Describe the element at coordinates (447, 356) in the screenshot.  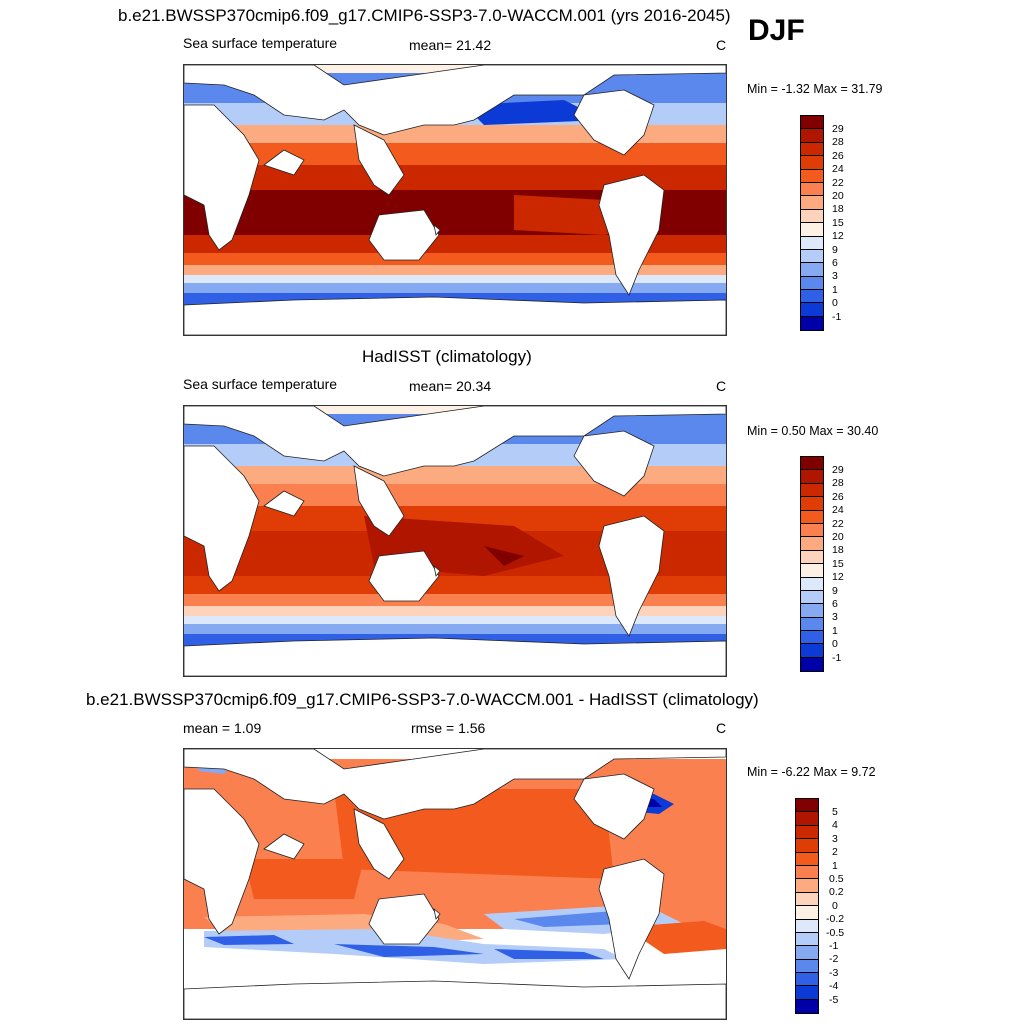
I see `panel2-title: HadISST (climatology)` at that location.